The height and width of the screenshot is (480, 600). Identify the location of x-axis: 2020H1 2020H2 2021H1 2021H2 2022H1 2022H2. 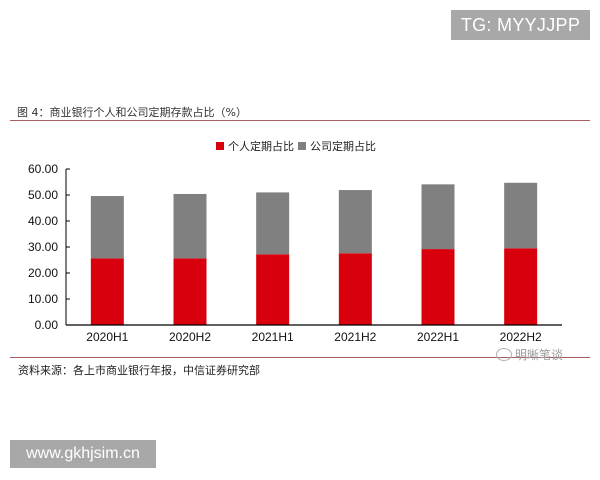
(314, 334).